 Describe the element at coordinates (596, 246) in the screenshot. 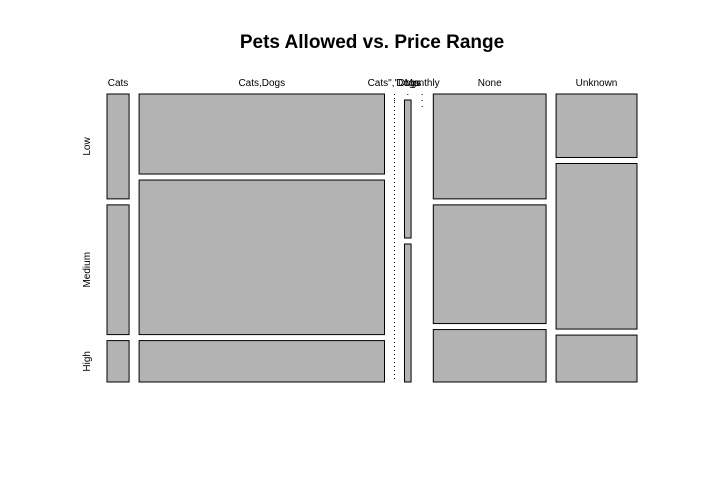

I see `tile-unknown-medium` at that location.